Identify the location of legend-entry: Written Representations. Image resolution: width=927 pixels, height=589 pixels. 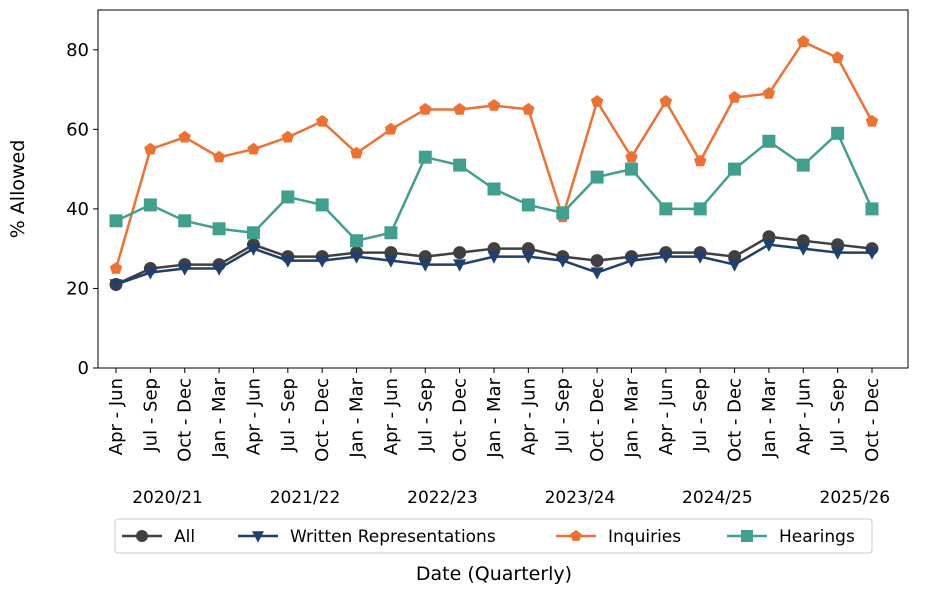
(367, 537).